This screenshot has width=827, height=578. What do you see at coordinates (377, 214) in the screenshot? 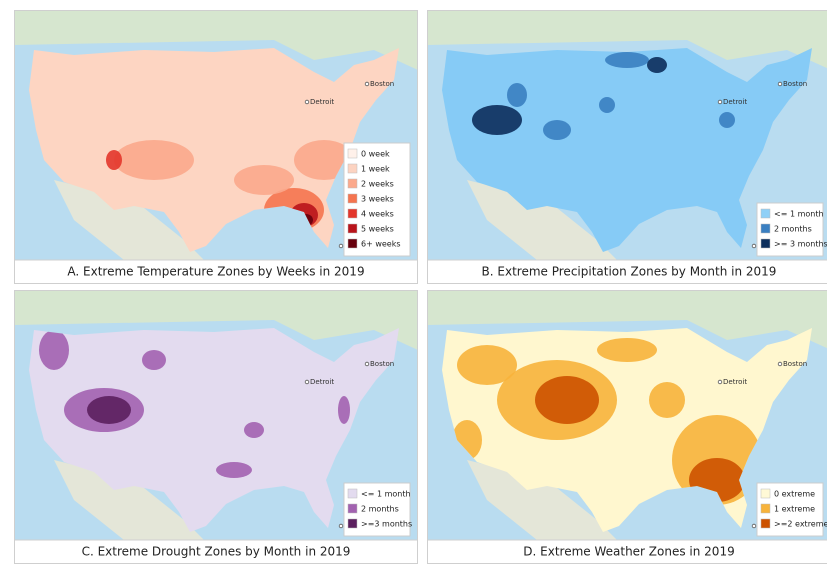
I see `legend-label: 4 weeks` at bounding box center [377, 214].